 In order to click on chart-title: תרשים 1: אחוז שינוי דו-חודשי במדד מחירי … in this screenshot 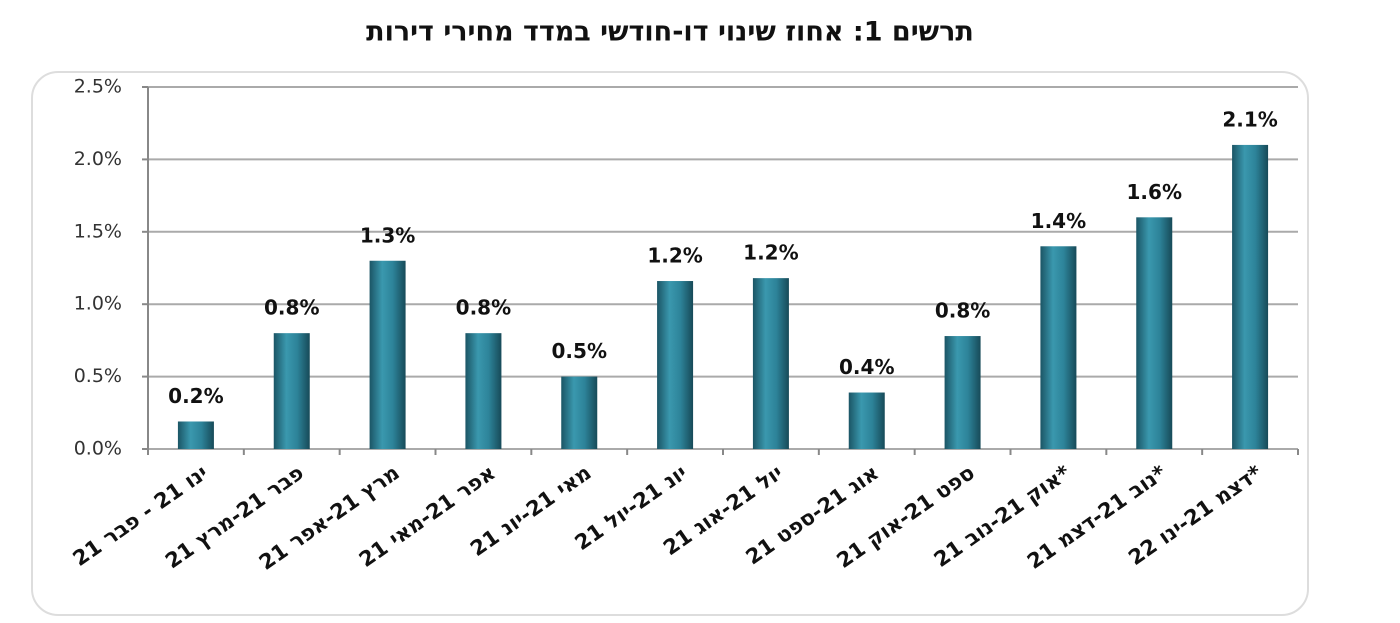, I will do `click(670, 32)`.